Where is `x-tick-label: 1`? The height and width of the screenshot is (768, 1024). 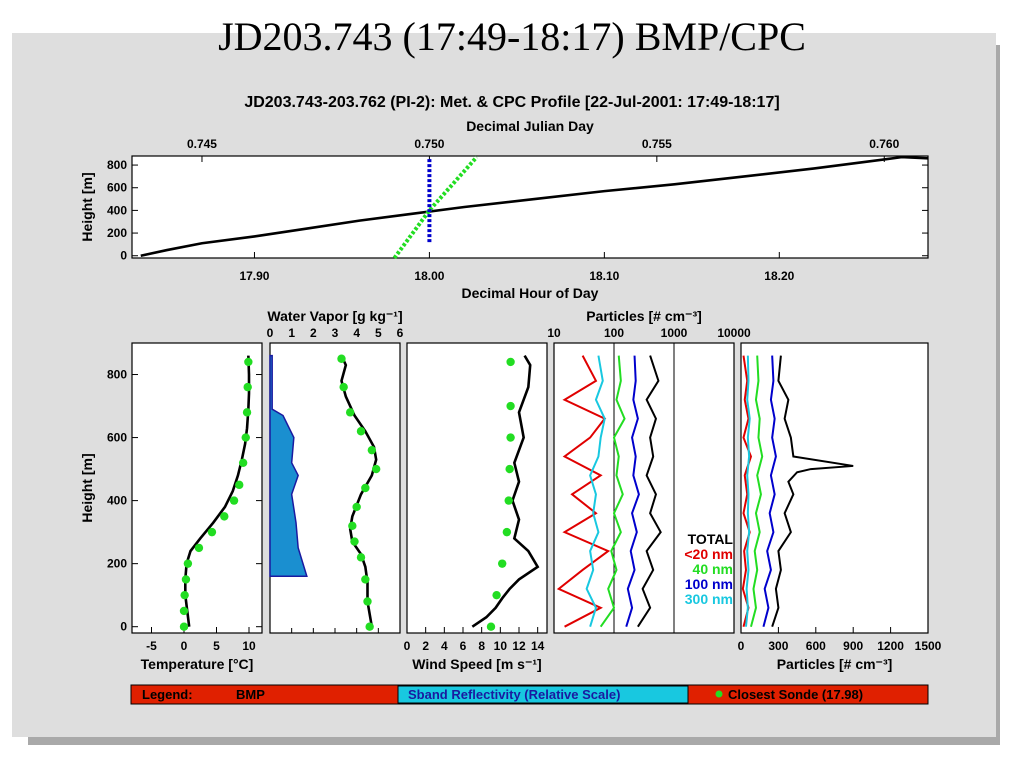 x-tick-label: 1 is located at coordinates (291, 333).